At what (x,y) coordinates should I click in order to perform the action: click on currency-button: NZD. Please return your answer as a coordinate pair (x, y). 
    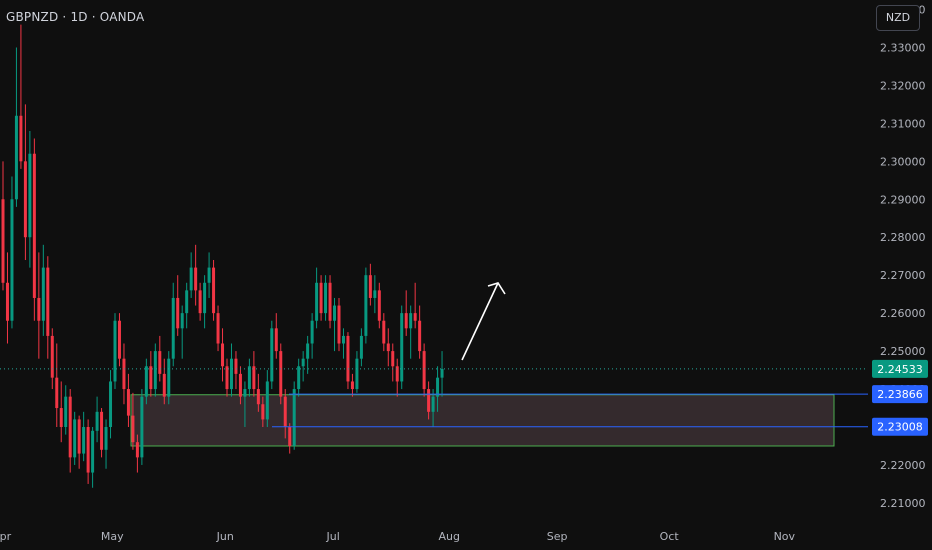
    Looking at the image, I should click on (898, 18).